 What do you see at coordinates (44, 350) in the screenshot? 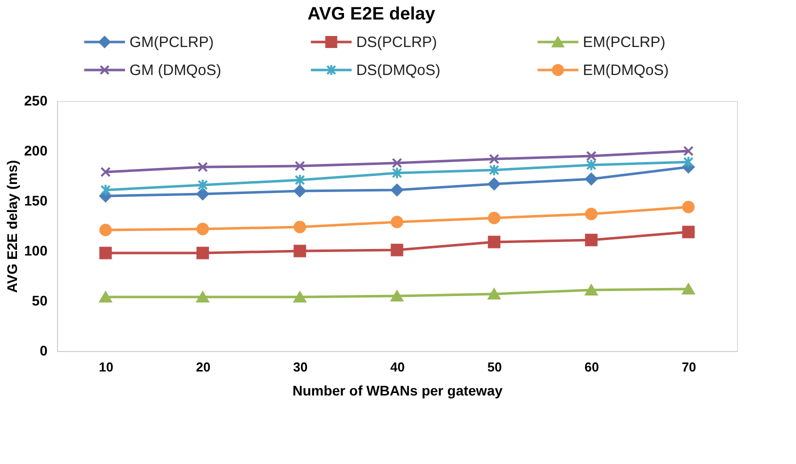
I see `y-tick-label: 0` at bounding box center [44, 350].